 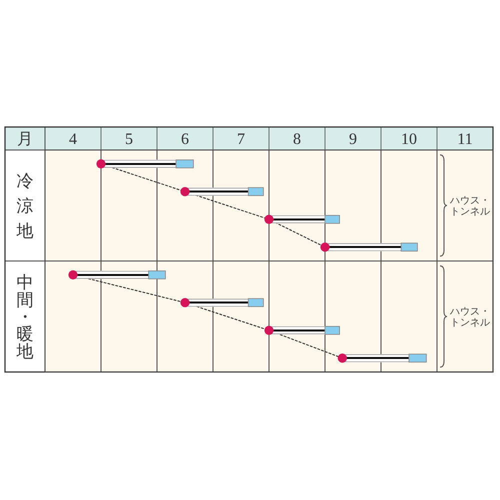 What do you see at coordinates (409, 139) in the screenshot?
I see `x-tick-label: 10` at bounding box center [409, 139].